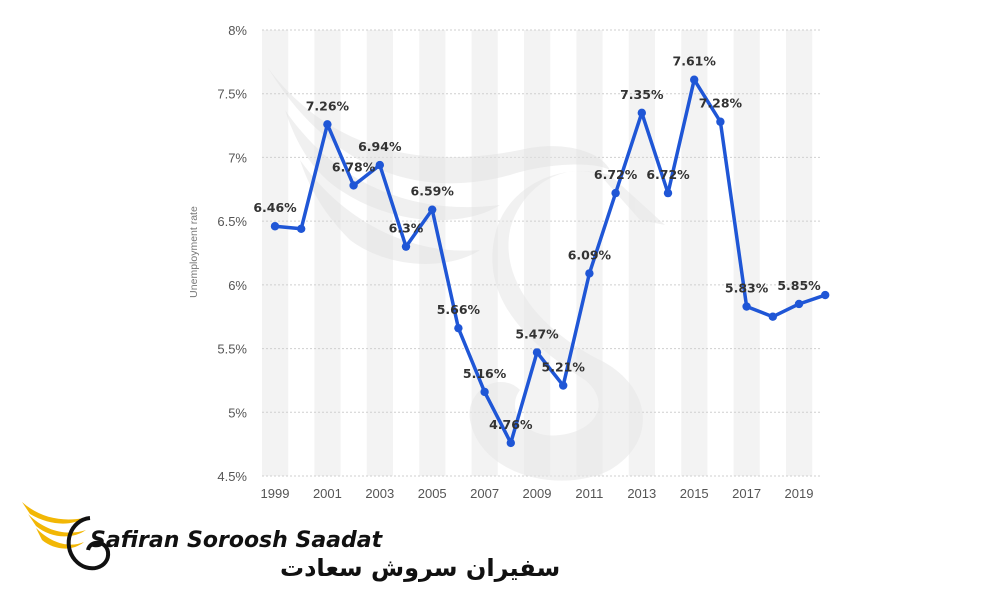 This screenshot has height=600, width=1000. What do you see at coordinates (564, 367) in the screenshot?
I see `data-label: 5.21%` at bounding box center [564, 367].